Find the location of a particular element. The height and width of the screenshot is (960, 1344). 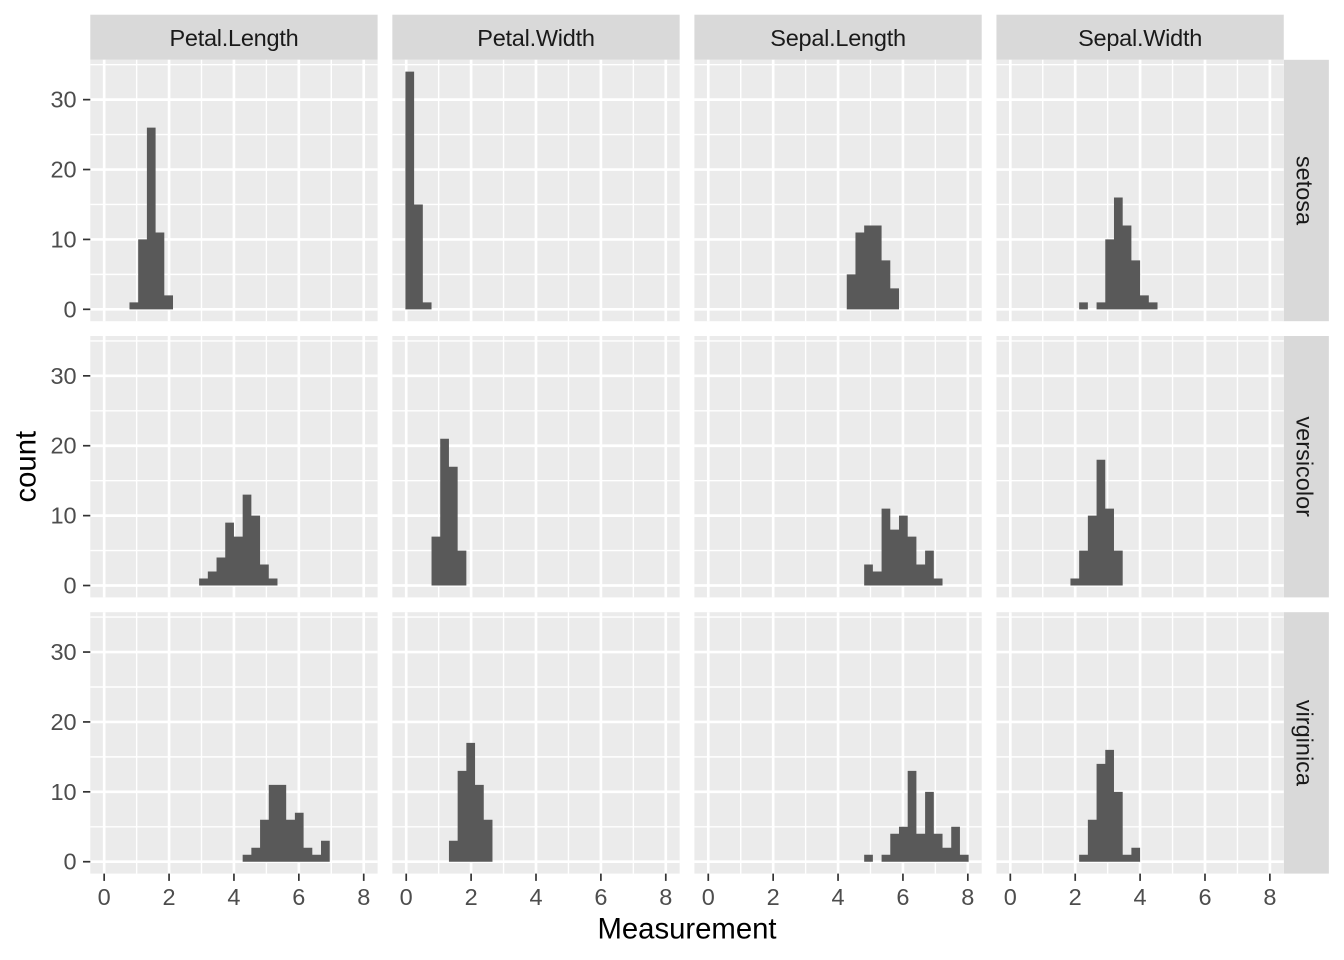

svg-text: Measurement is located at coordinates (686, 928).